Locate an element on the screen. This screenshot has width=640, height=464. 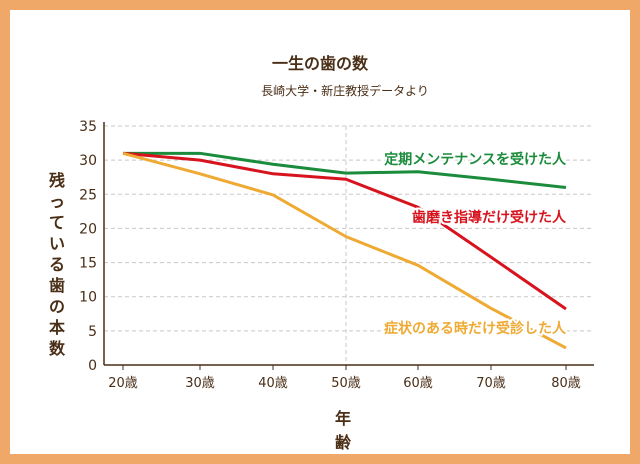
x-tick-label: 60歳 is located at coordinates (418, 383).